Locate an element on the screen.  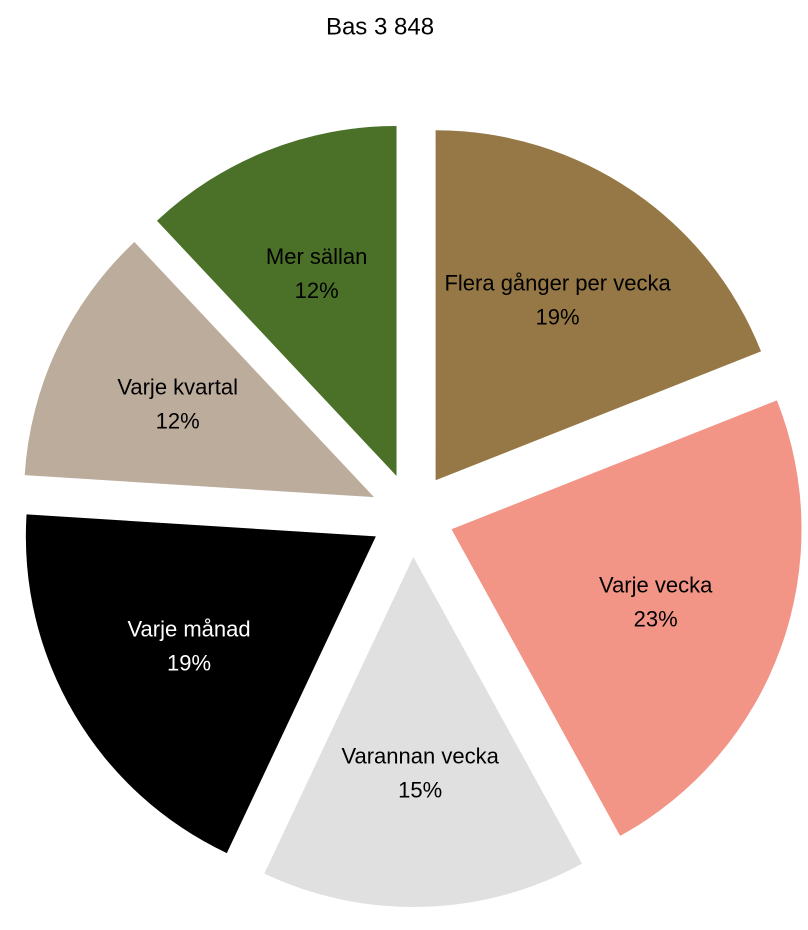
slice-label: Varje månad is located at coordinates (189, 629).